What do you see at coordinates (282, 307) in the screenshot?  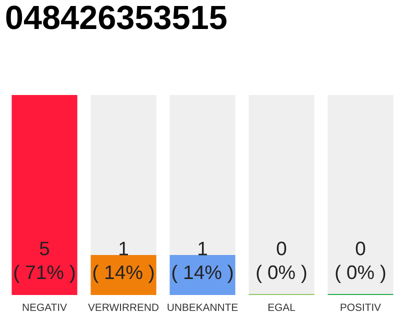 I see `x-tick-label: EGAL` at bounding box center [282, 307].